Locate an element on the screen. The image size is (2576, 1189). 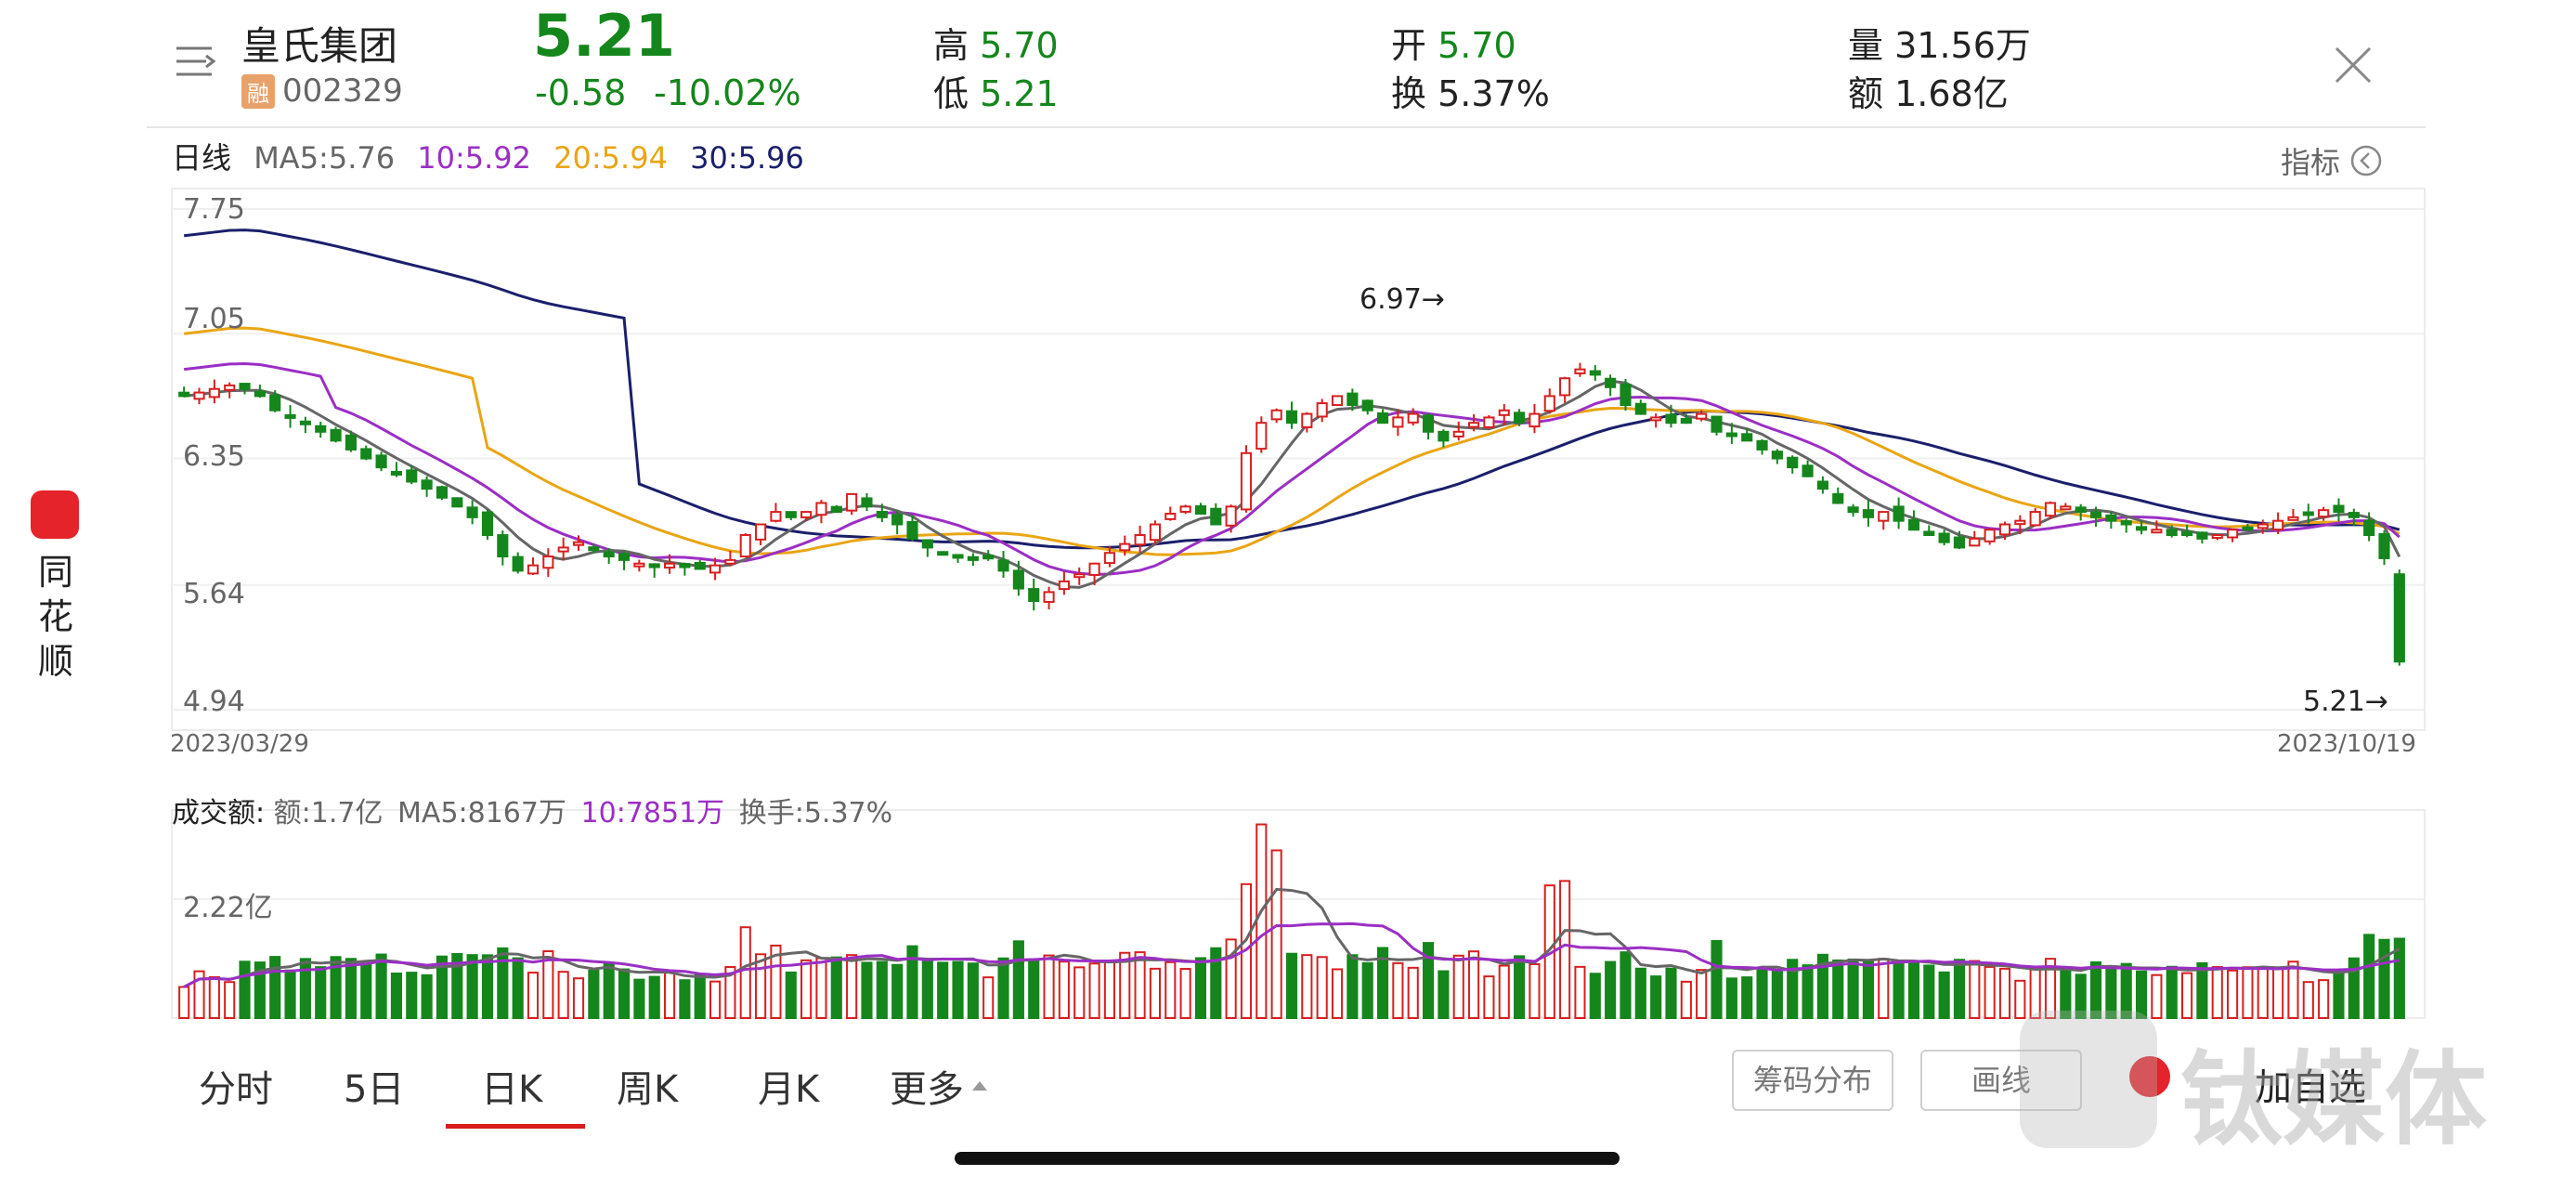
chip-distribution-button: 筹码分布 is located at coordinates (1812, 1080).